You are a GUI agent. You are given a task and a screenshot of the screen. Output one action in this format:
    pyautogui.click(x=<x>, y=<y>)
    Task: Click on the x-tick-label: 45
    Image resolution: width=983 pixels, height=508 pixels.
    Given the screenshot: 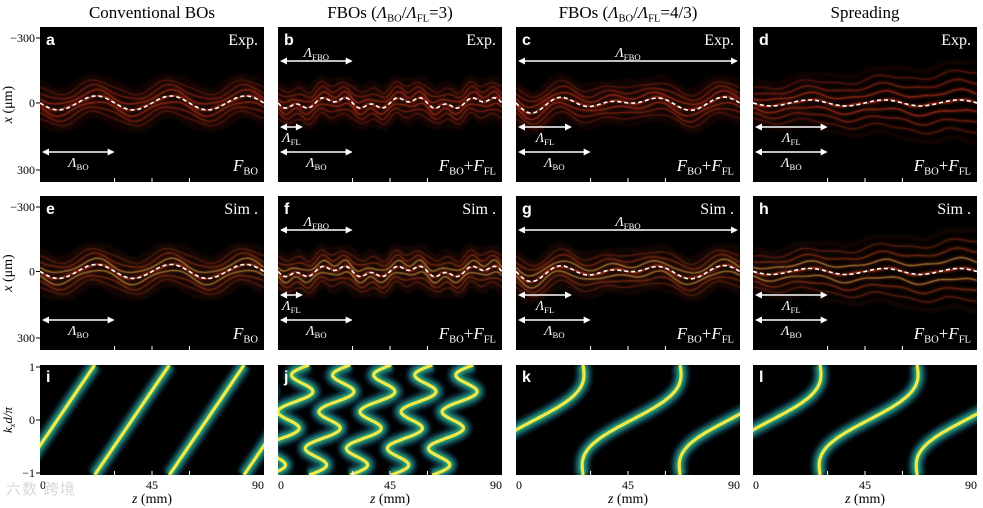 What is the action you would take?
    pyautogui.click(x=152, y=485)
    